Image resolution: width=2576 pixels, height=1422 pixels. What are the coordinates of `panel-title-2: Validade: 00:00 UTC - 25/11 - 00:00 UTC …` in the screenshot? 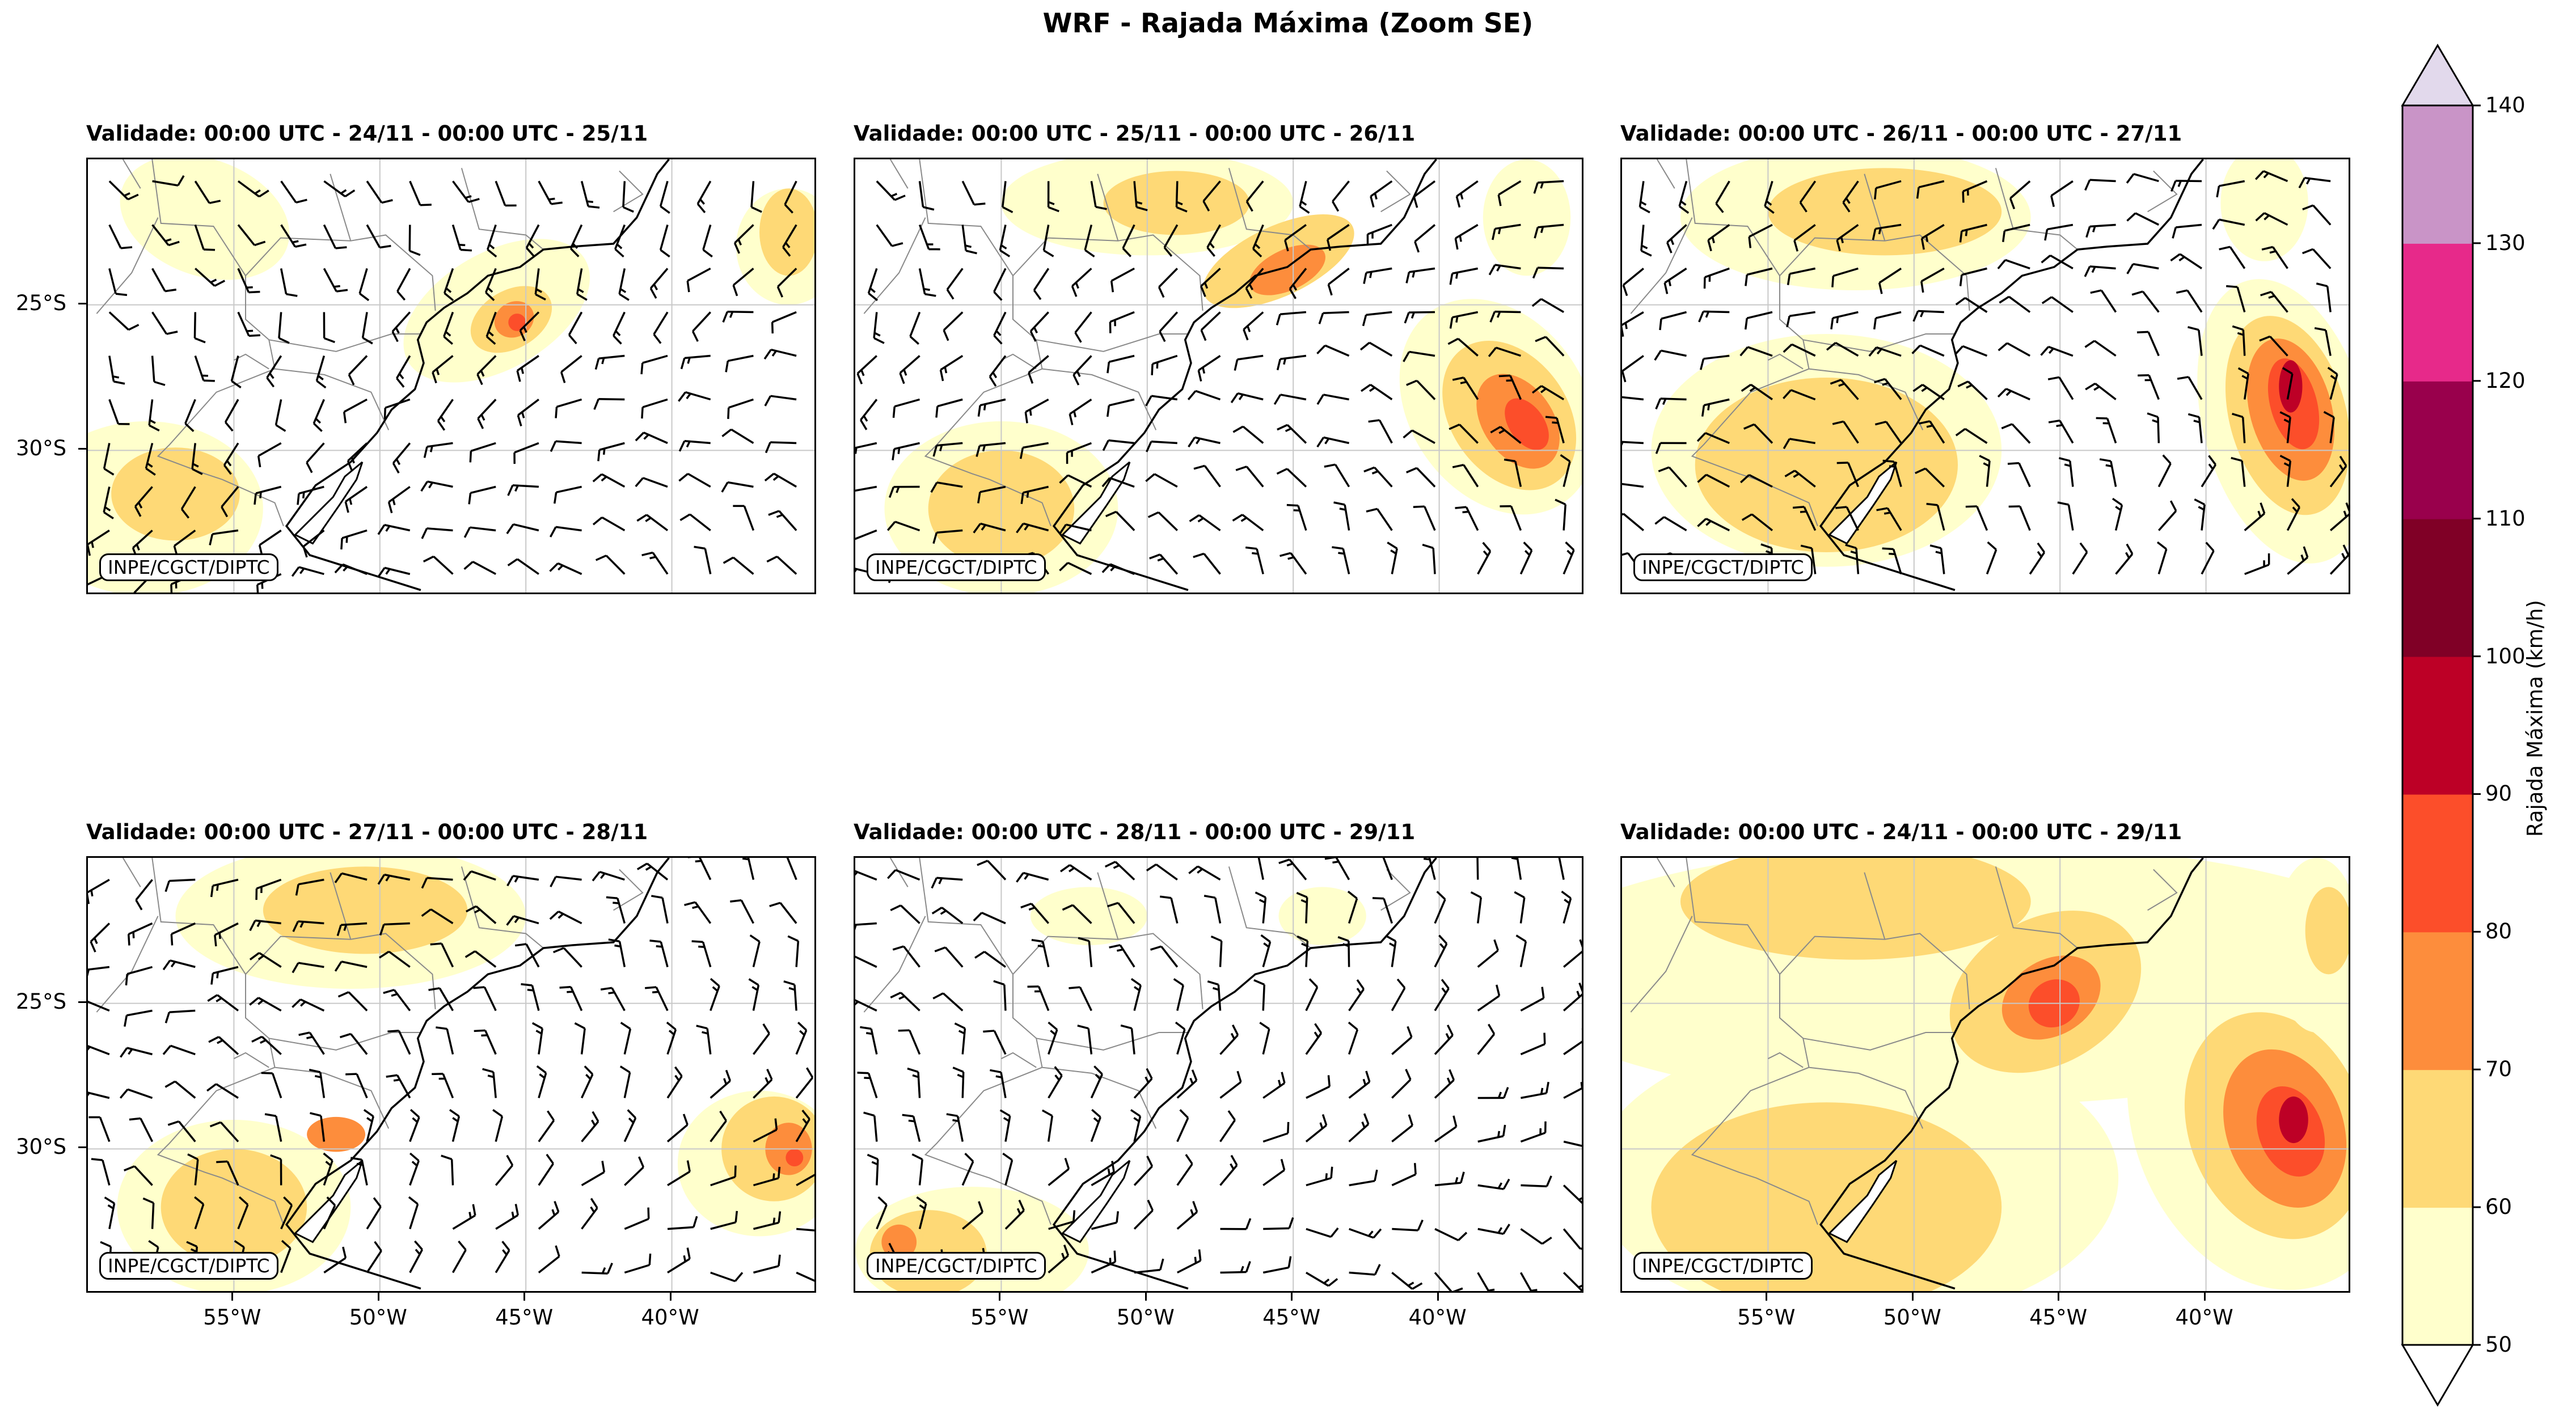 It's located at (1135, 133).